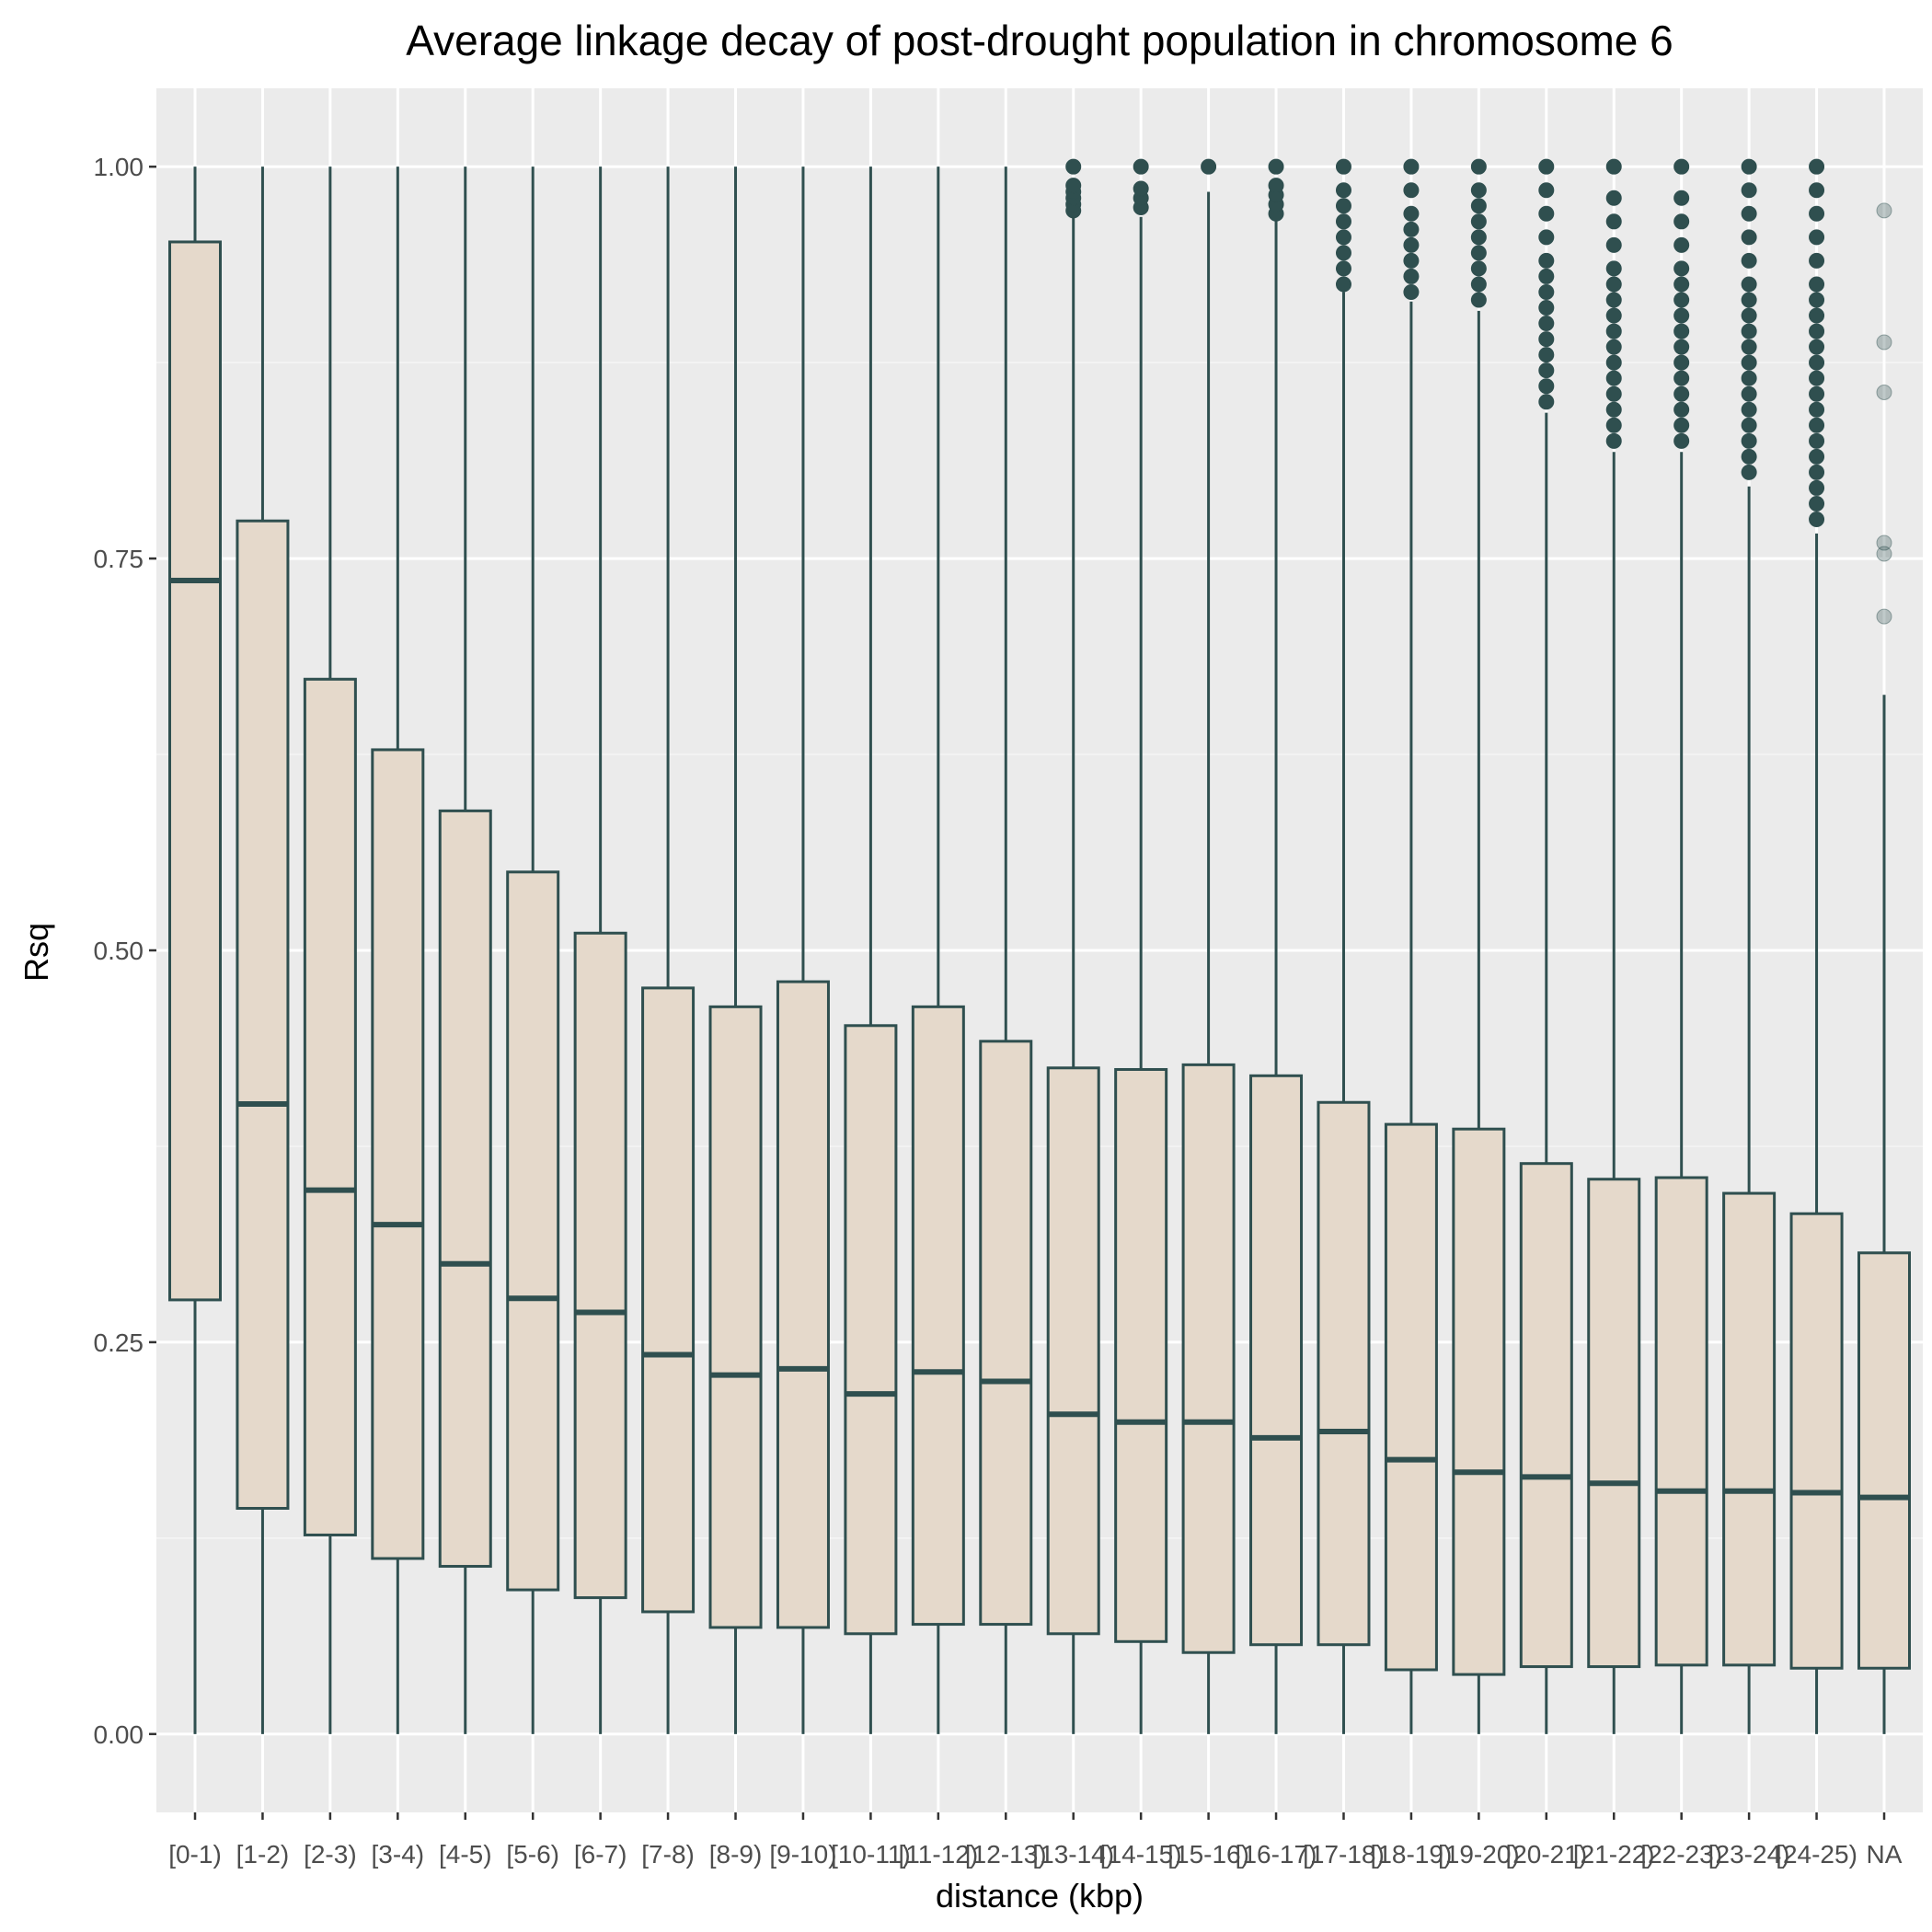 The height and width of the screenshot is (1932, 1932). I want to click on y-axis: 0.000.250.500.751.00, so click(126, 951).